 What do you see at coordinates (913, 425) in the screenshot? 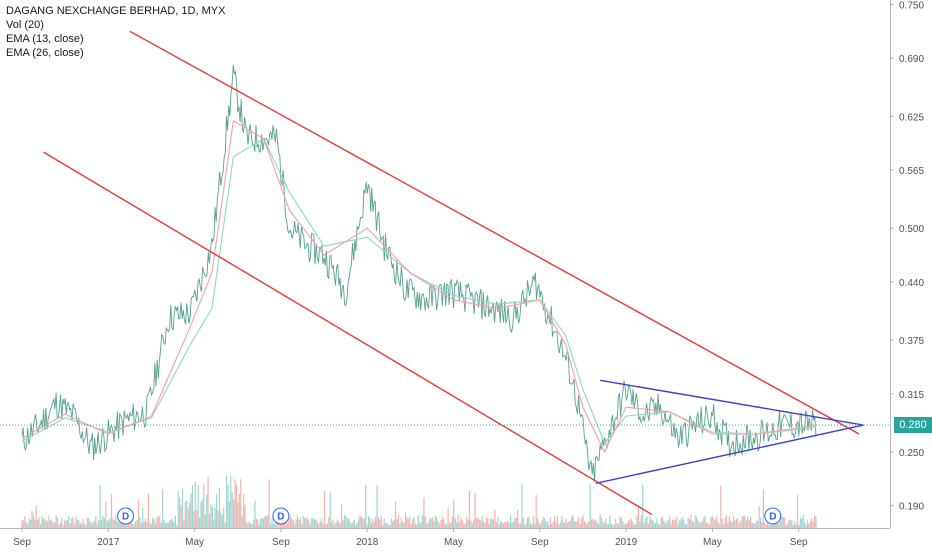
I see `last-price-badge: 0.280` at bounding box center [913, 425].